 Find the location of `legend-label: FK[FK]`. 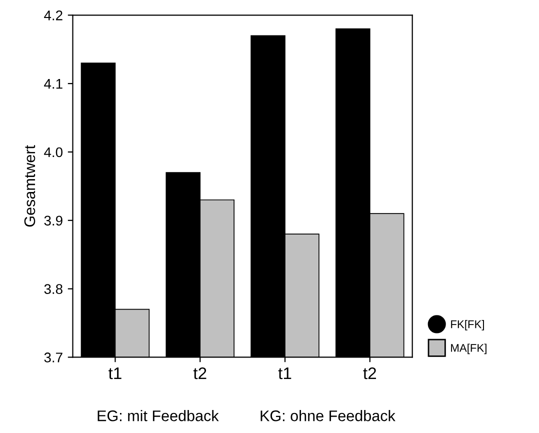

legend-label: FK[FK] is located at coordinates (467, 325).